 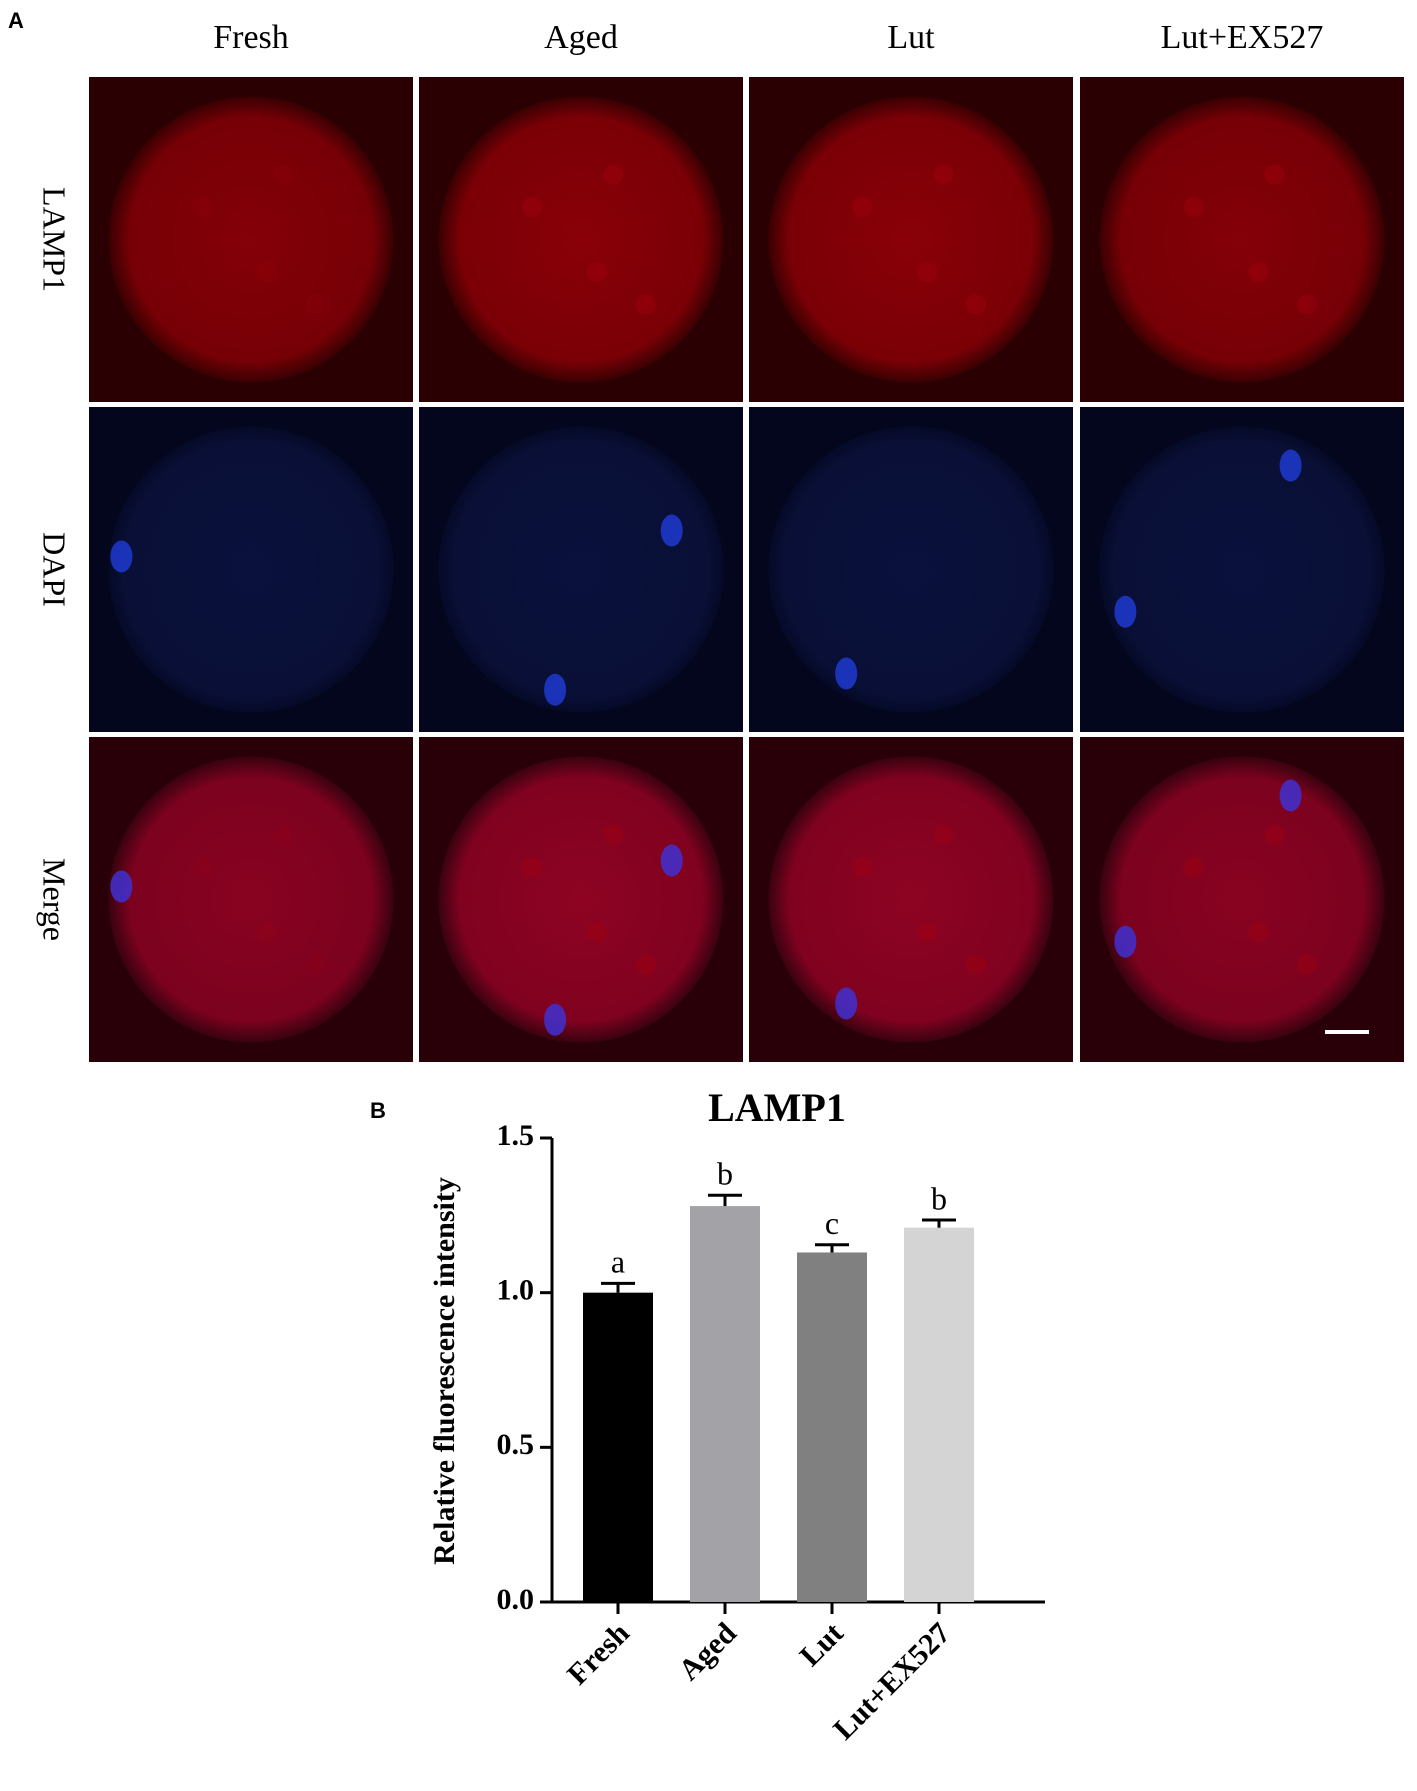 What do you see at coordinates (832, 1223) in the screenshot?
I see `significance-letter: c` at bounding box center [832, 1223].